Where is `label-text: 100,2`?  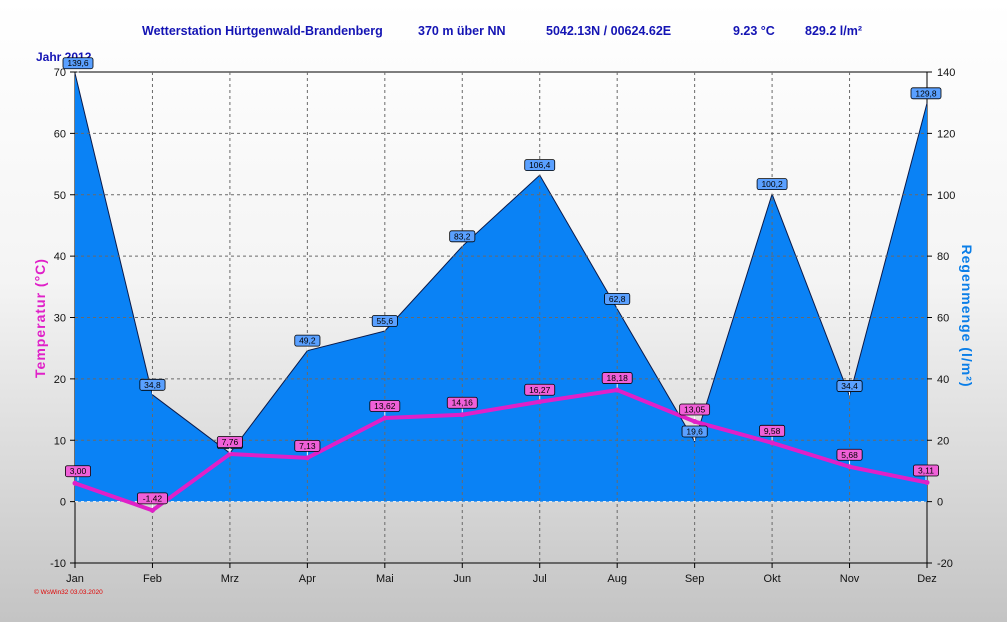
label-text: 100,2 is located at coordinates (772, 184).